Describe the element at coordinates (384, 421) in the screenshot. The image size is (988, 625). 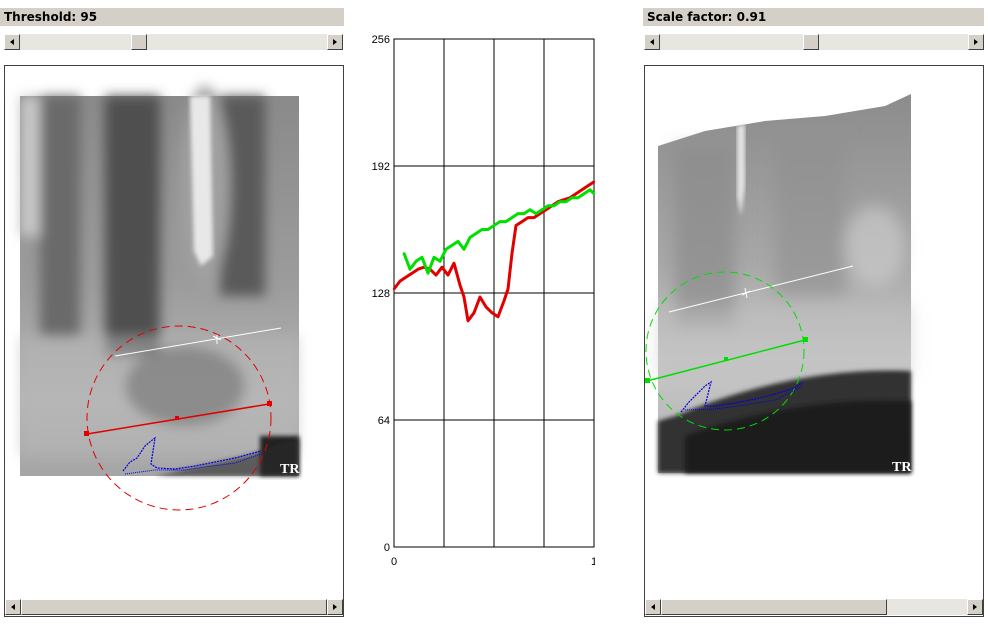
I see `y-tick-label: 64` at that location.